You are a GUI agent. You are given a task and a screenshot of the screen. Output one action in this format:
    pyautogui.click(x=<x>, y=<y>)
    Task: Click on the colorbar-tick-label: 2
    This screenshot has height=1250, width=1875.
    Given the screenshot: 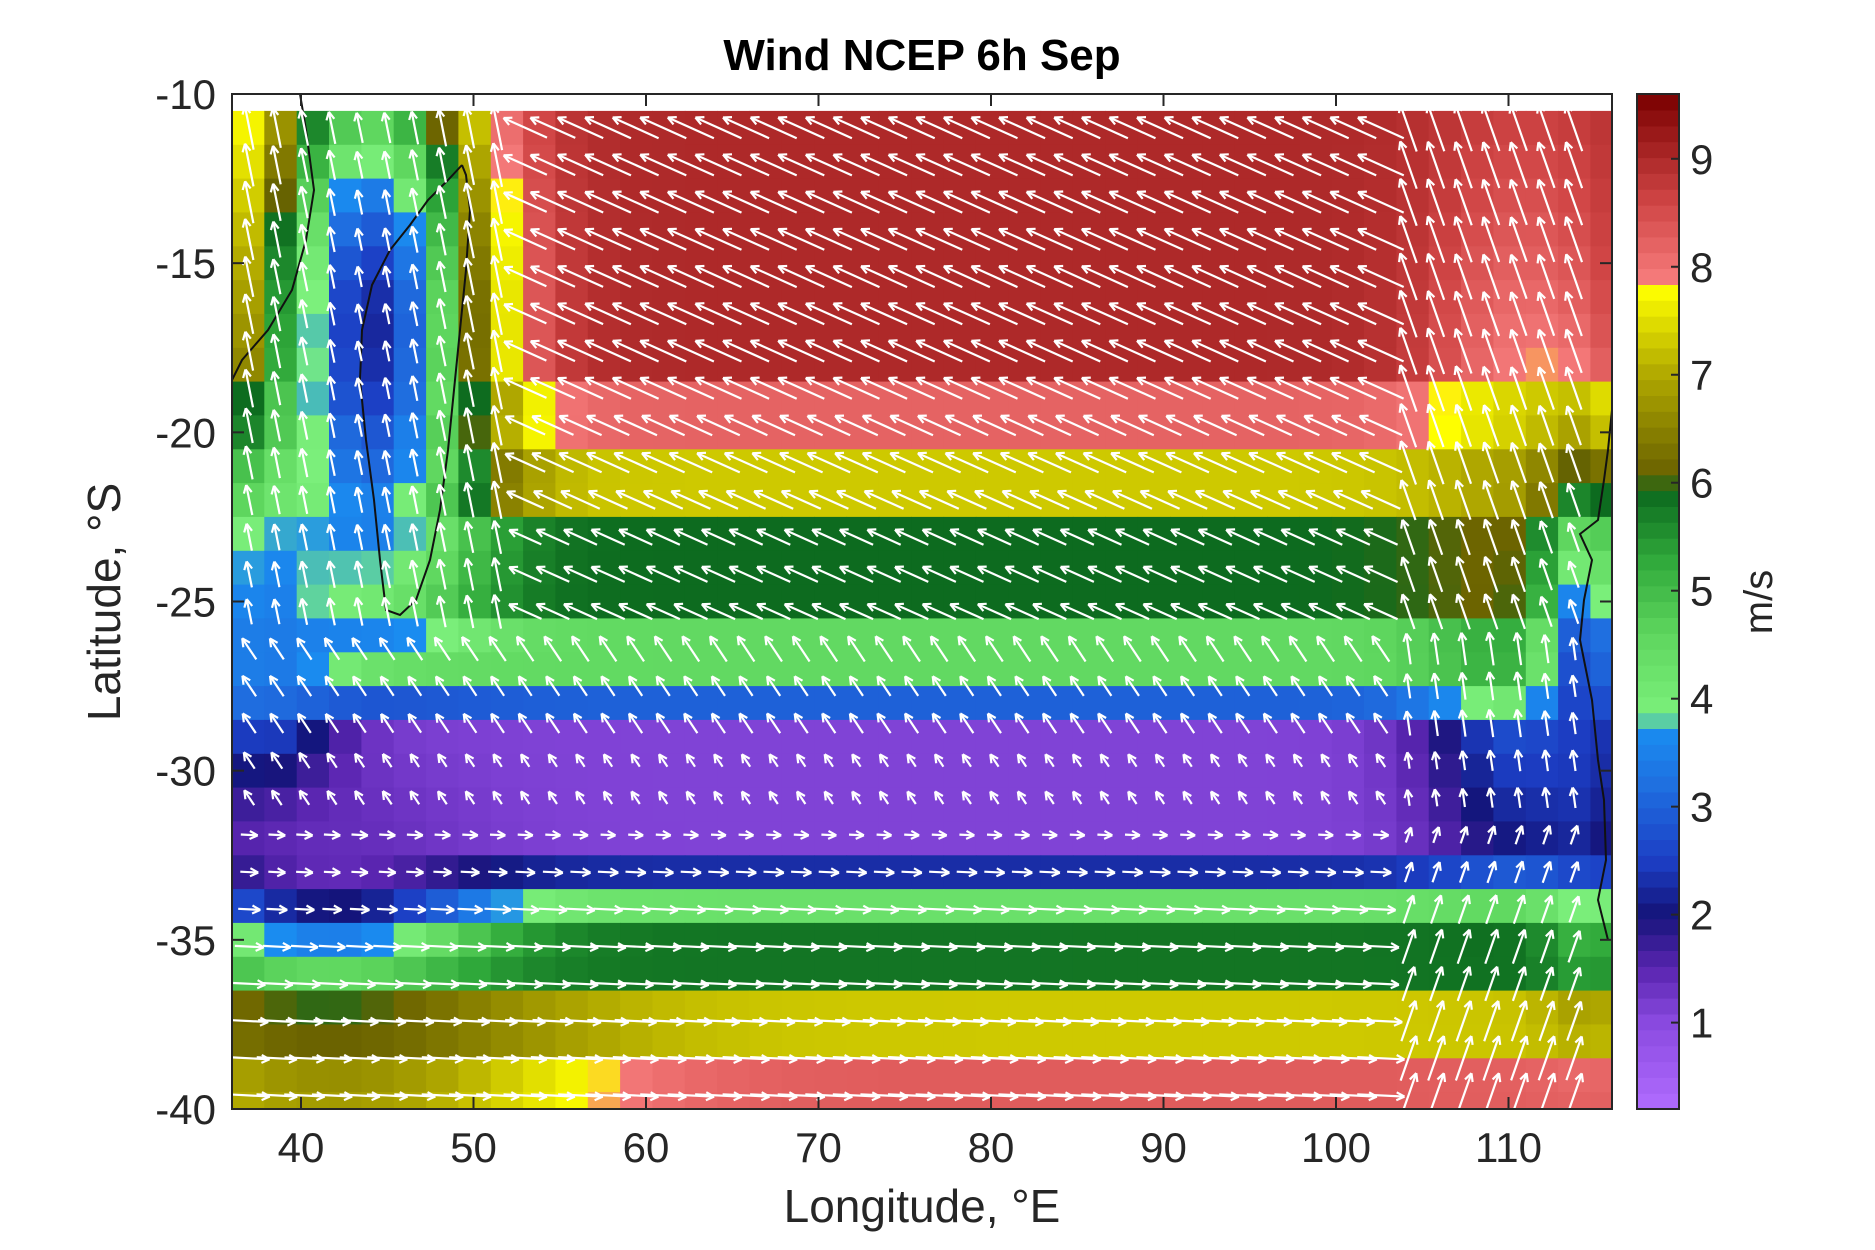 What is the action you would take?
    pyautogui.click(x=1701, y=915)
    